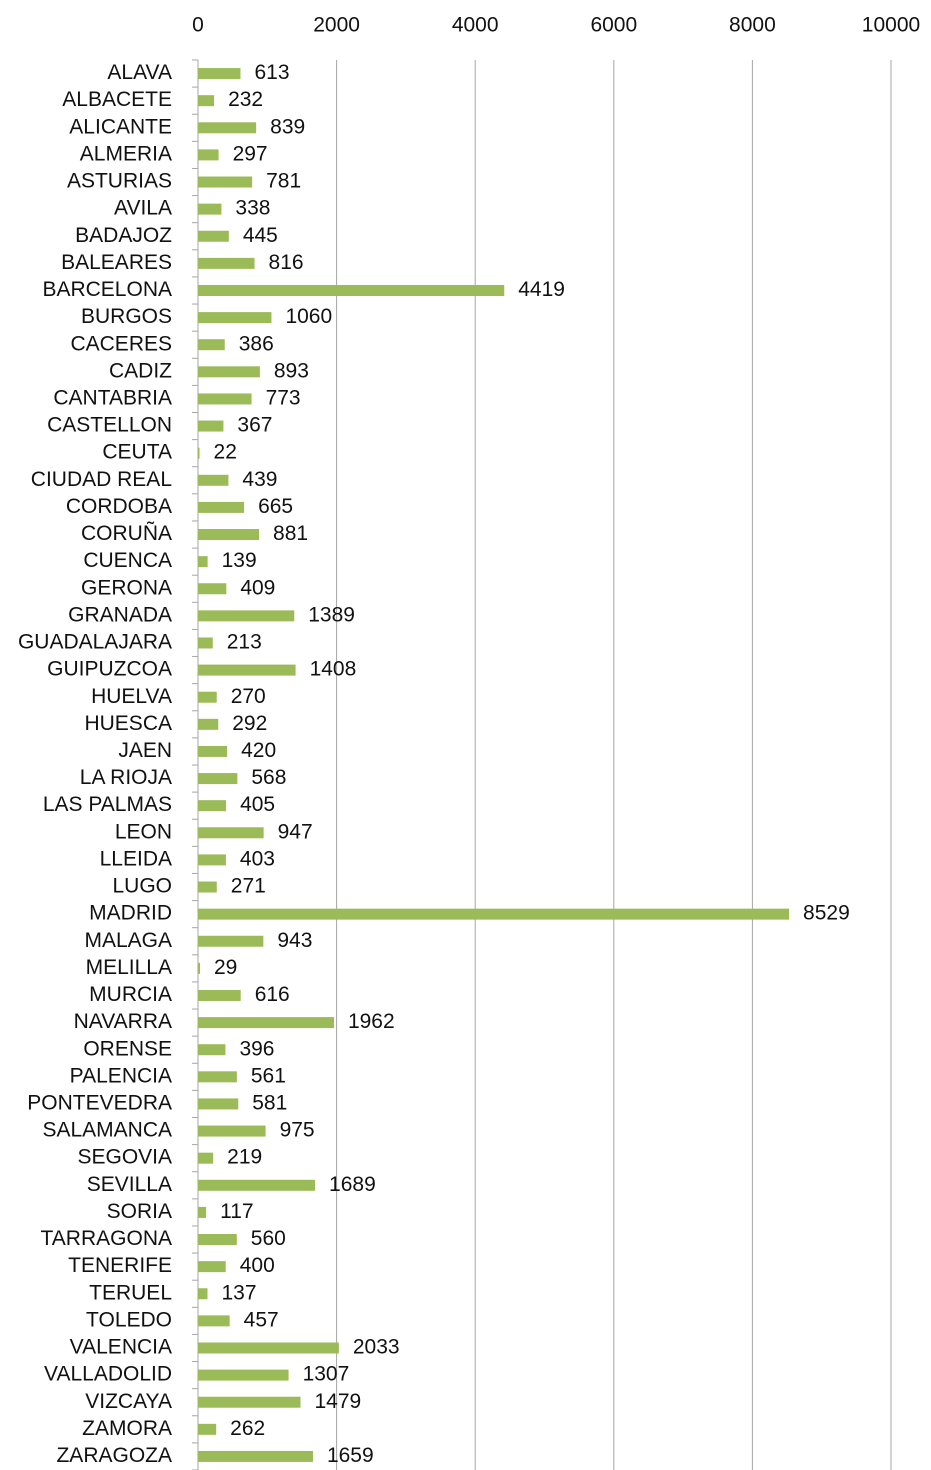 This screenshot has width=931, height=1470. Describe the element at coordinates (613, 25) in the screenshot. I see `x-tick-label: 6000` at that location.